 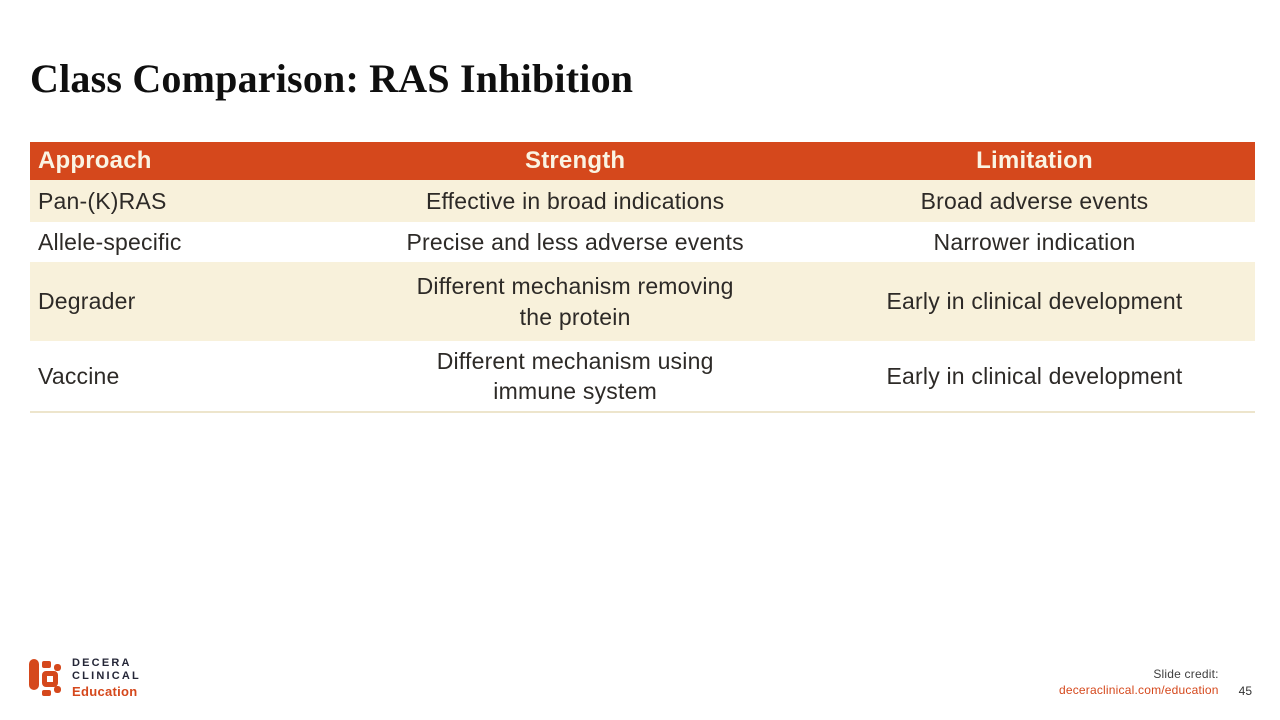 I want to click on logo-brand-line: CLINICAL, so click(x=106, y=675).